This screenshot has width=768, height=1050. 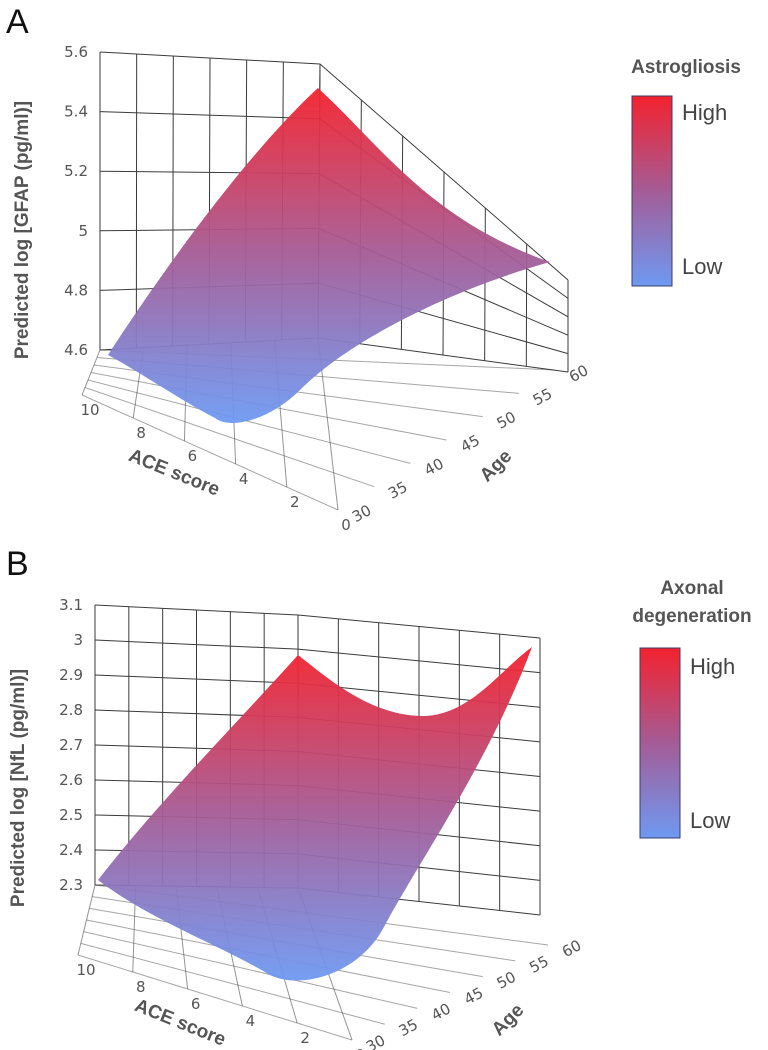 What do you see at coordinates (89, 410) in the screenshot?
I see `panel-a-ace-tick-label: 10` at bounding box center [89, 410].